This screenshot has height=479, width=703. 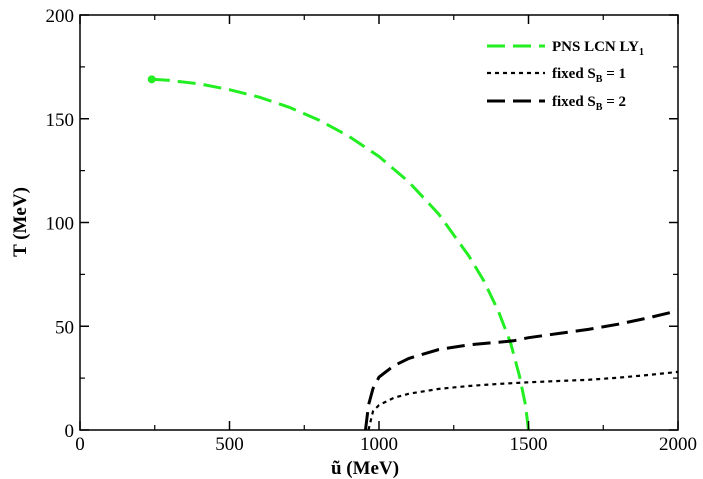 I want to click on x-tick-label: 2000, so click(x=678, y=444).